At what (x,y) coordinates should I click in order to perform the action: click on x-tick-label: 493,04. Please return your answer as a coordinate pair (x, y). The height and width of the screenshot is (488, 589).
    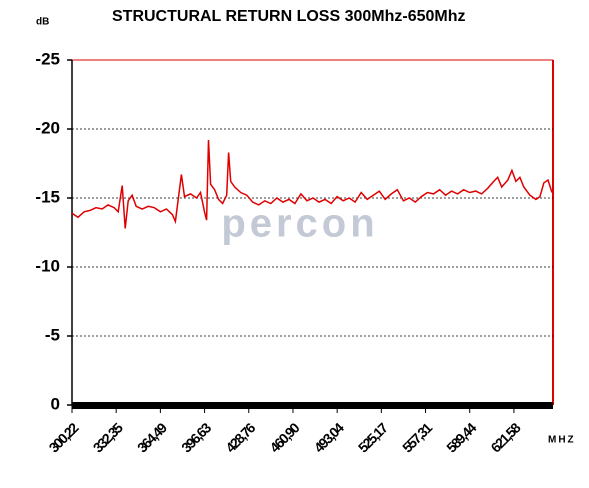
    Looking at the image, I should click on (329, 437).